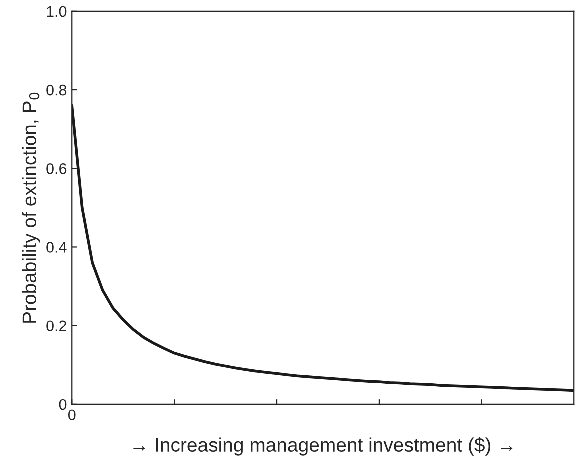  I want to click on y-tick-label: 0.4, so click(56, 247).